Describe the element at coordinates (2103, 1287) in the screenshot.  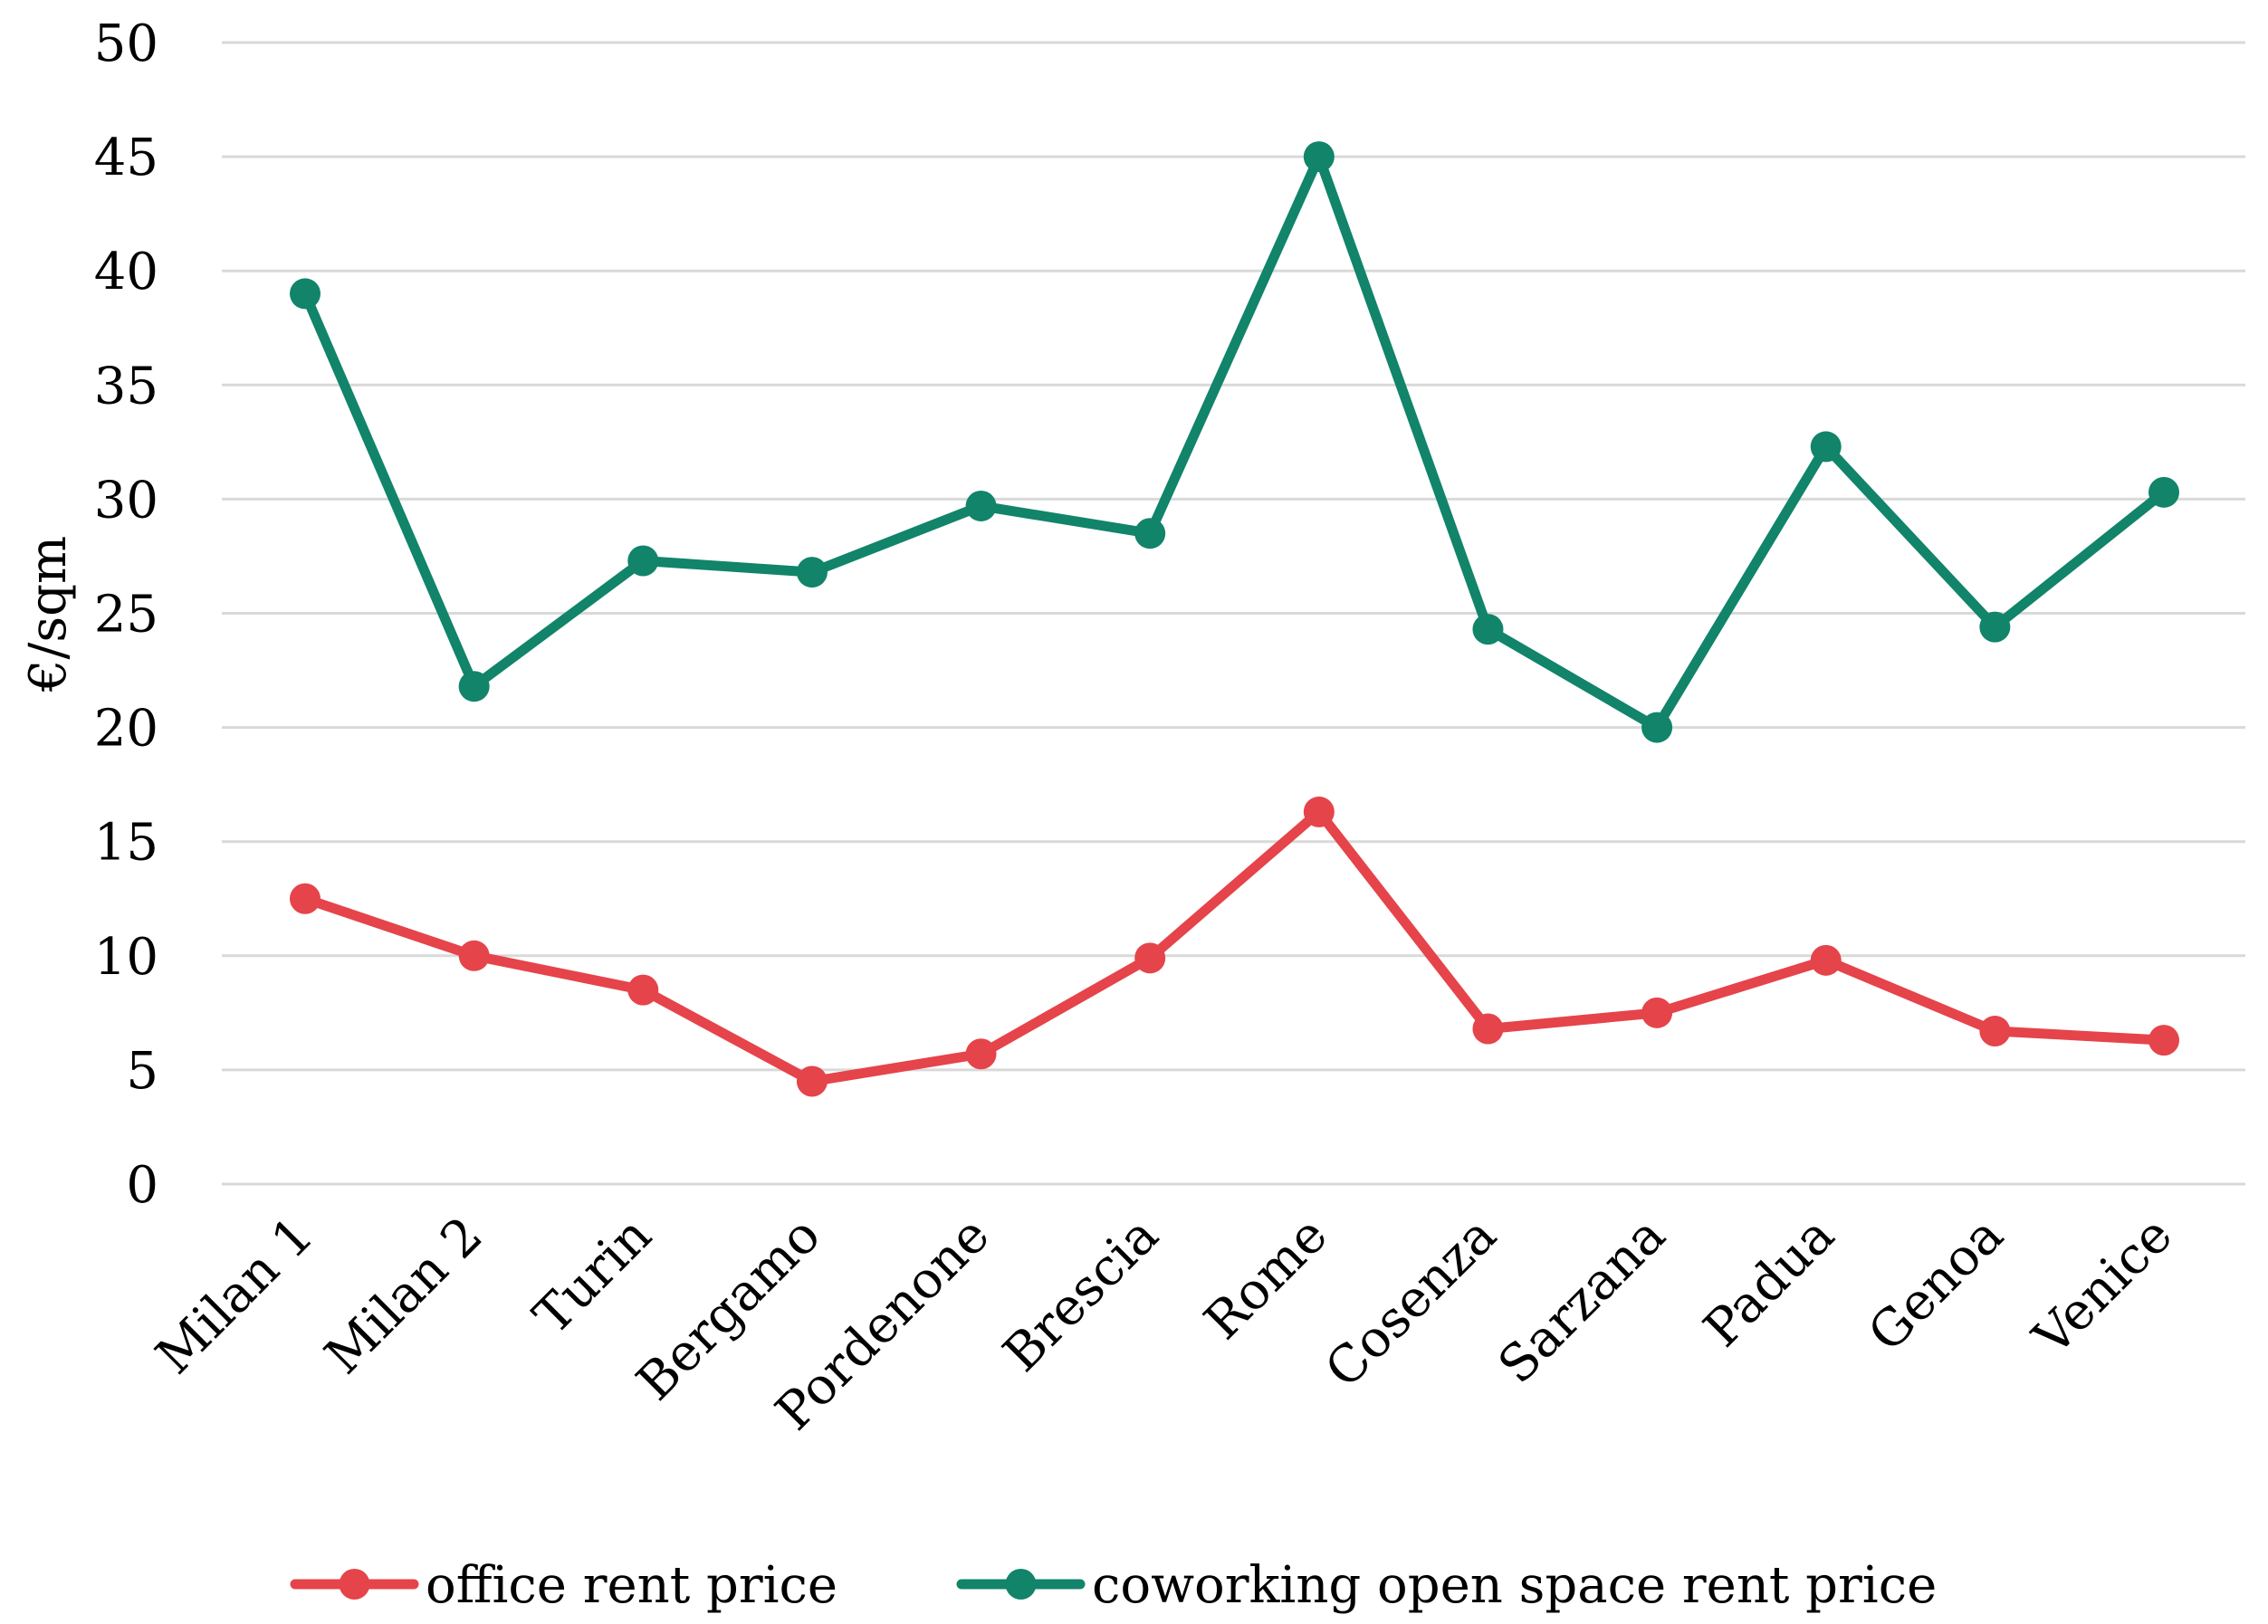
I see `x-tick-label: Venice` at that location.